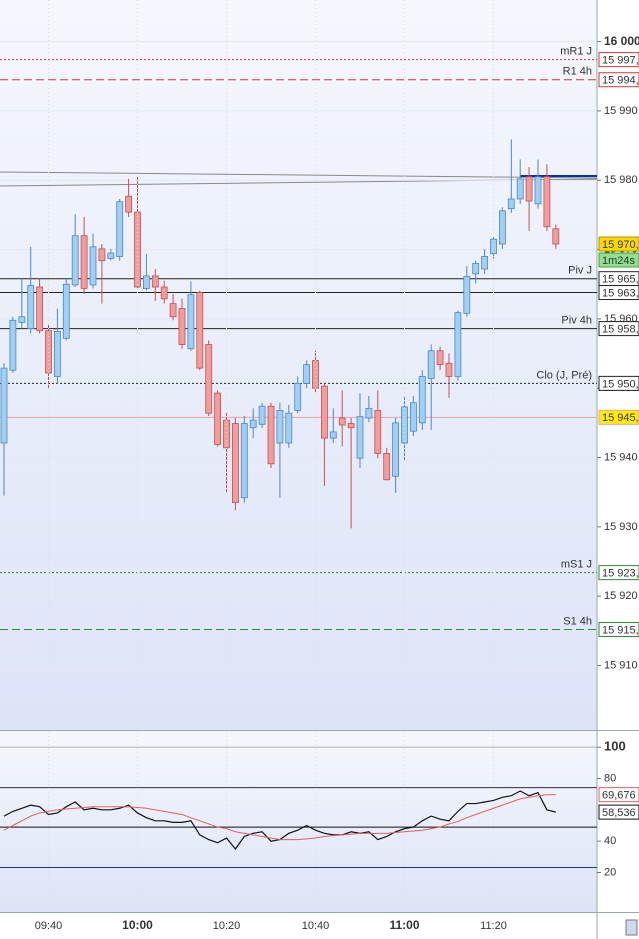 The width and height of the screenshot is (639, 939). Describe the element at coordinates (621, 41) in the screenshot. I see `y-tick-label: 16 000` at that location.